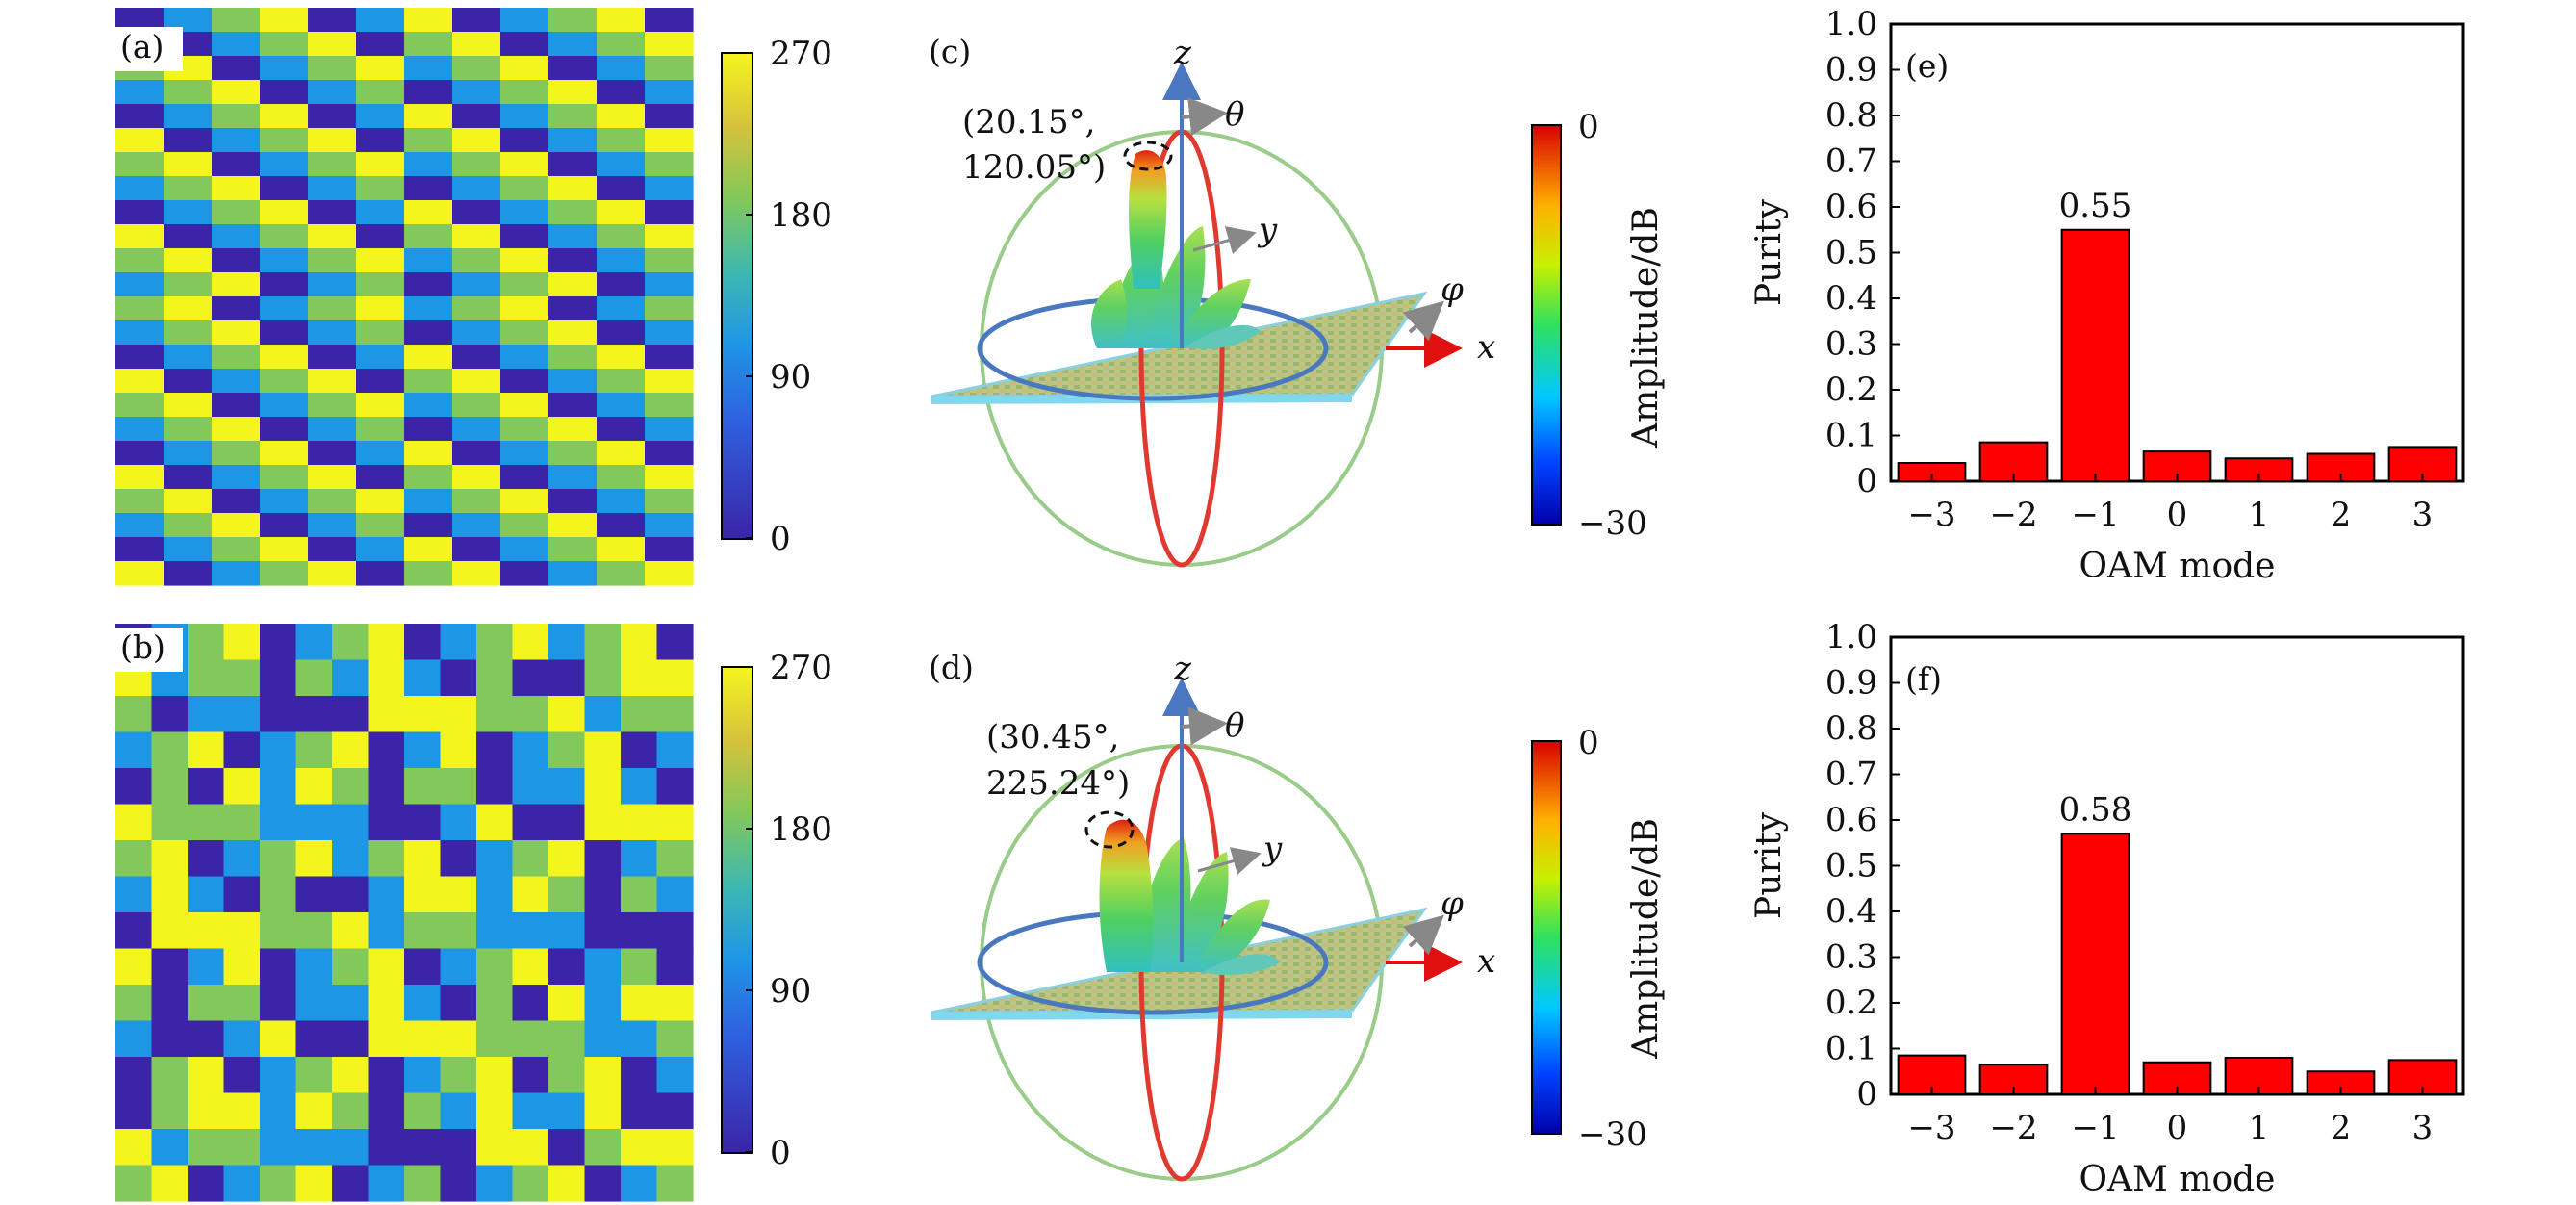 This screenshot has height=1205, width=2576. Describe the element at coordinates (951, 668) in the screenshot. I see `panel-label-d: (d)` at that location.